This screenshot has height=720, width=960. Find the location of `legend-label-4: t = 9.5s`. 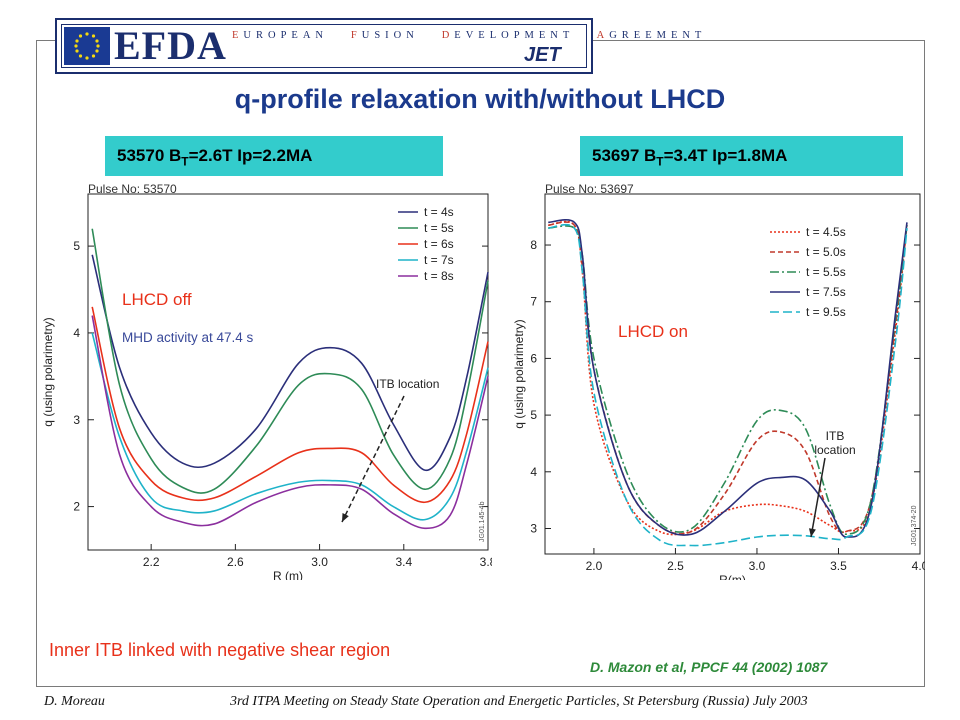

legend-label-4: t = 9.5s is located at coordinates (826, 312).